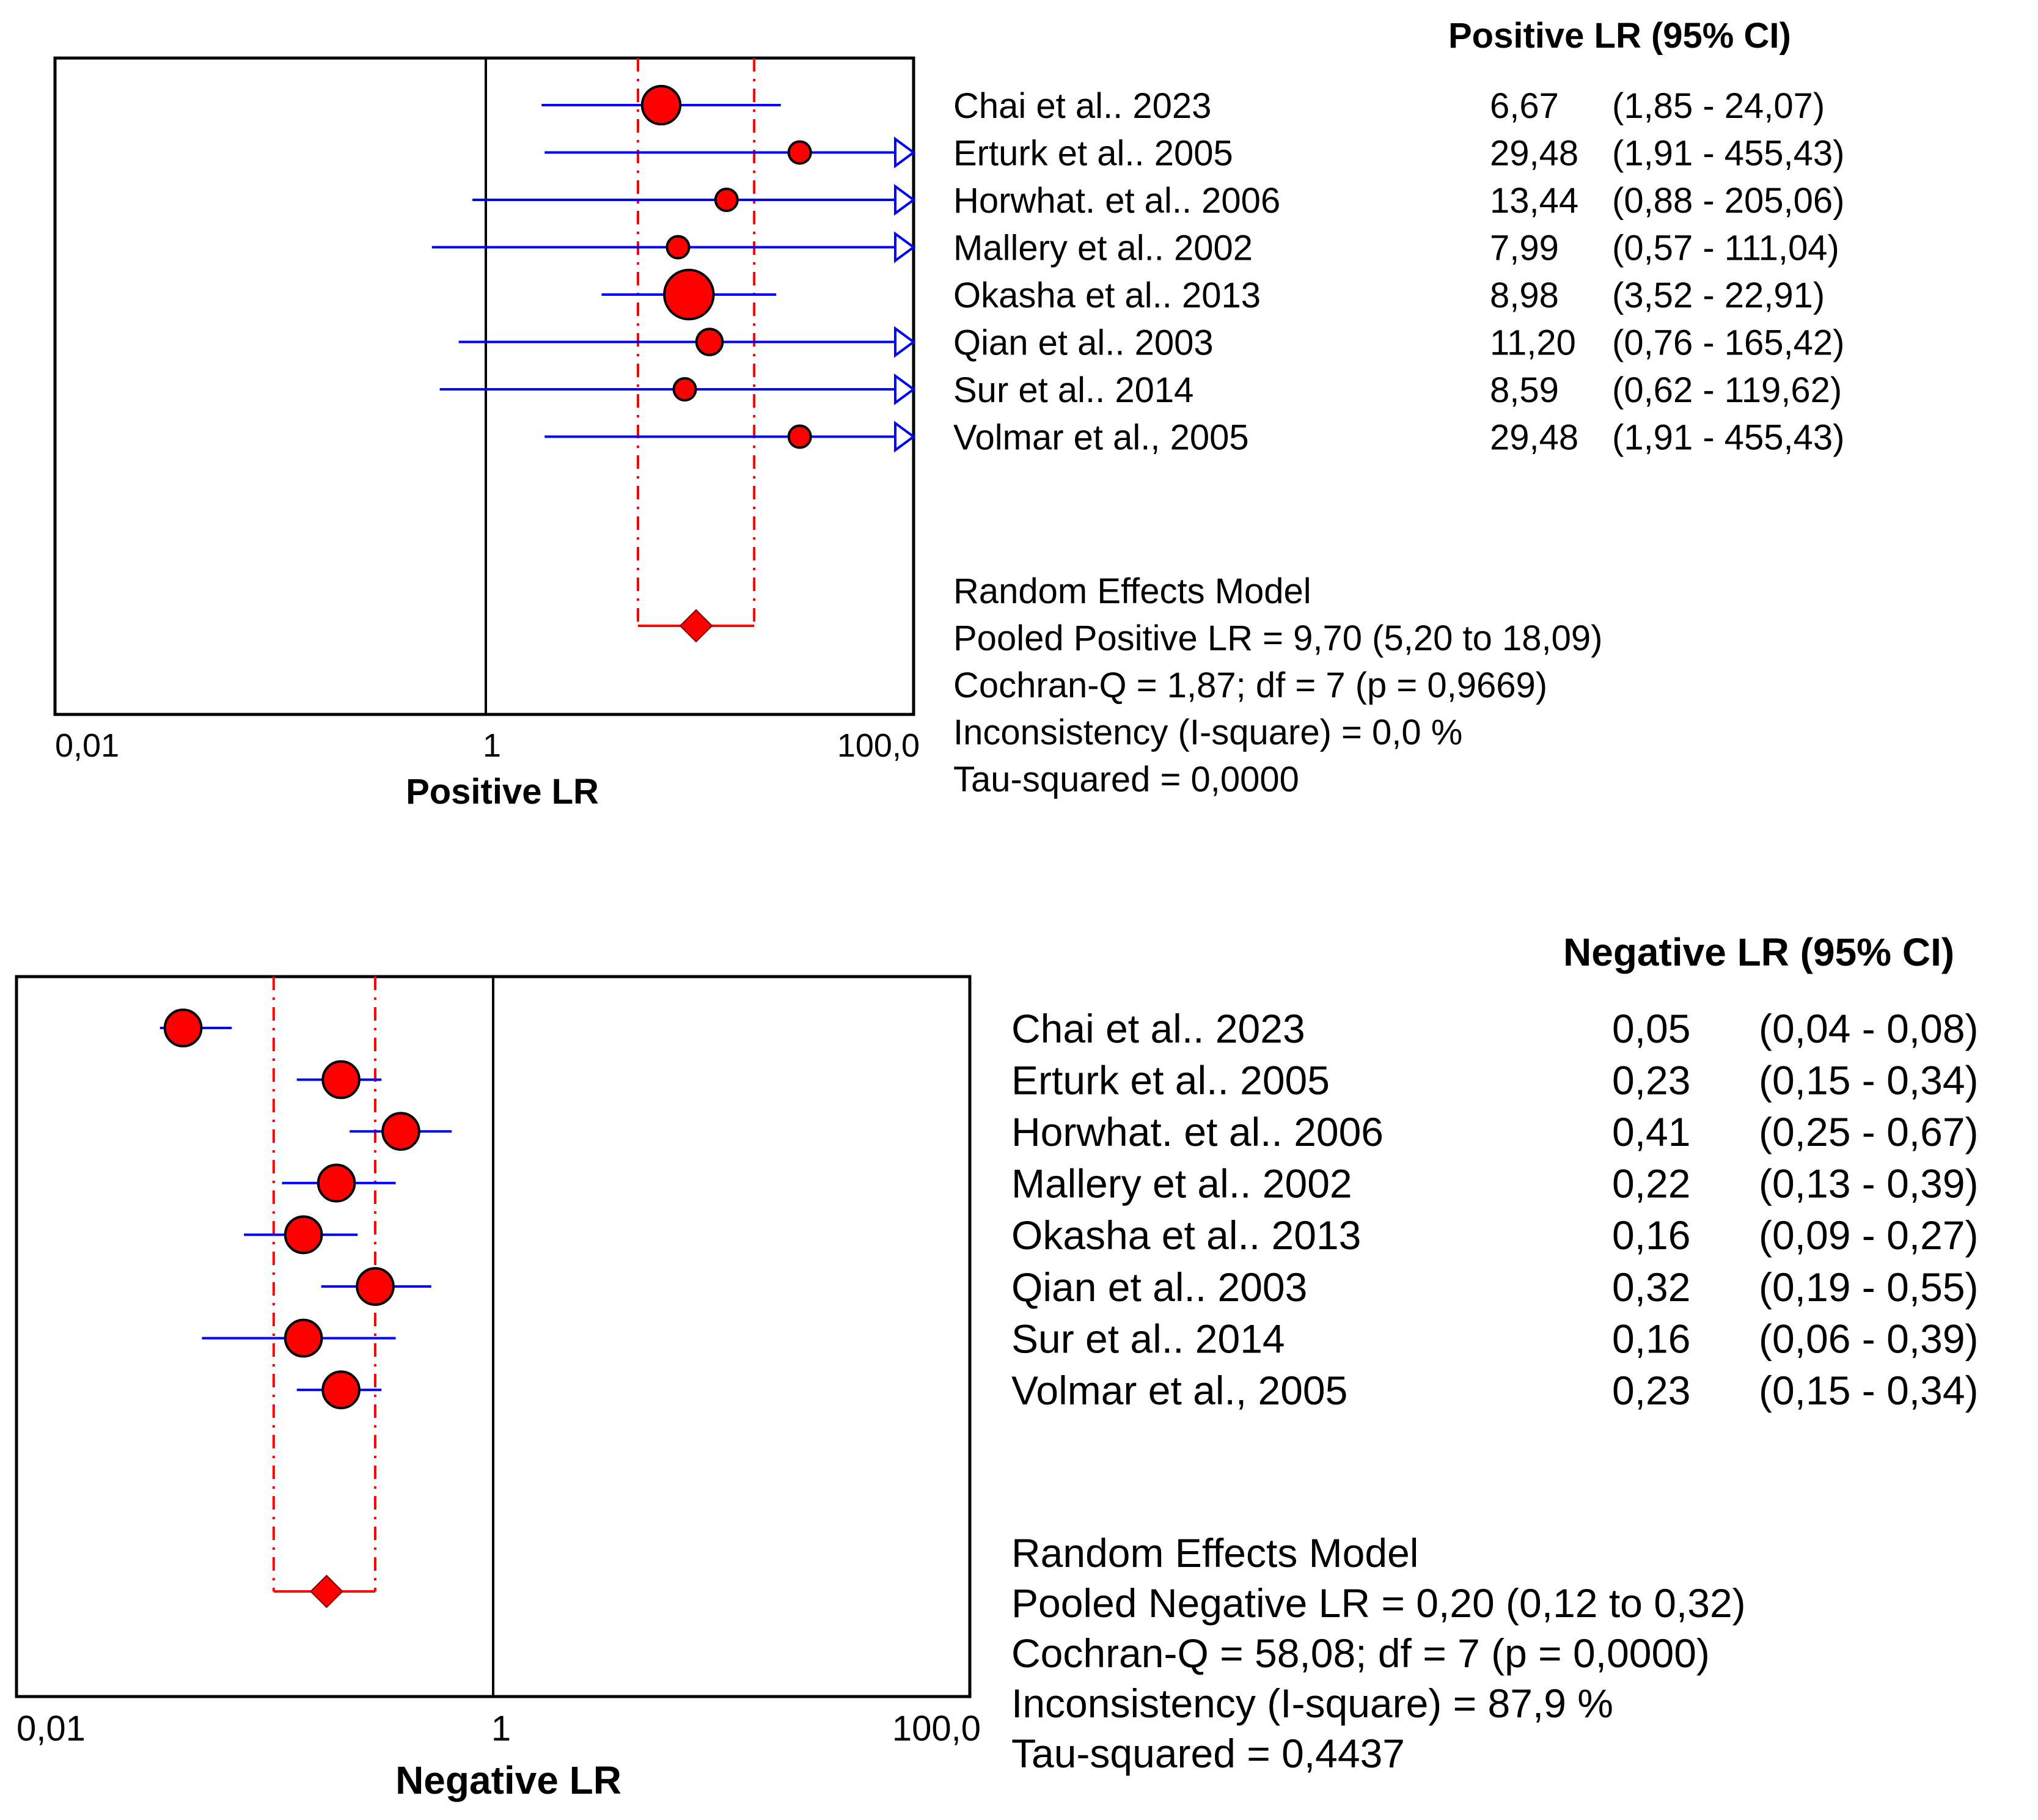  What do you see at coordinates (1360, 1653) in the screenshot?
I see `negative-lr-summary-line: Cochran-Q = 58,08; df = 7 (p = 0,0000)` at bounding box center [1360, 1653].